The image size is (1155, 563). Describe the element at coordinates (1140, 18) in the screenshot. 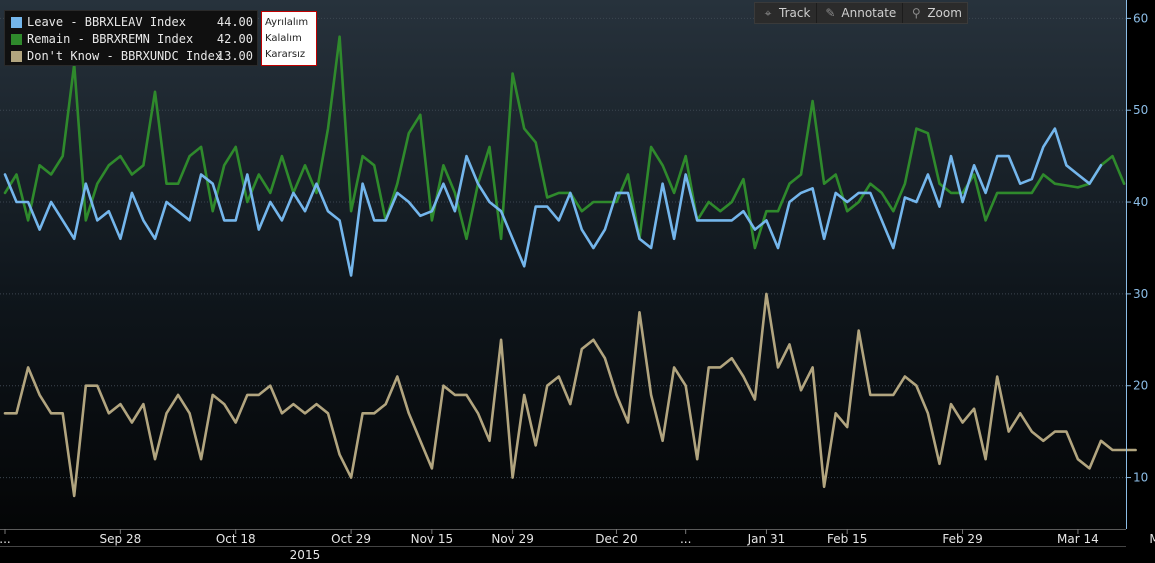

I see `y-tick-label: 60` at that location.